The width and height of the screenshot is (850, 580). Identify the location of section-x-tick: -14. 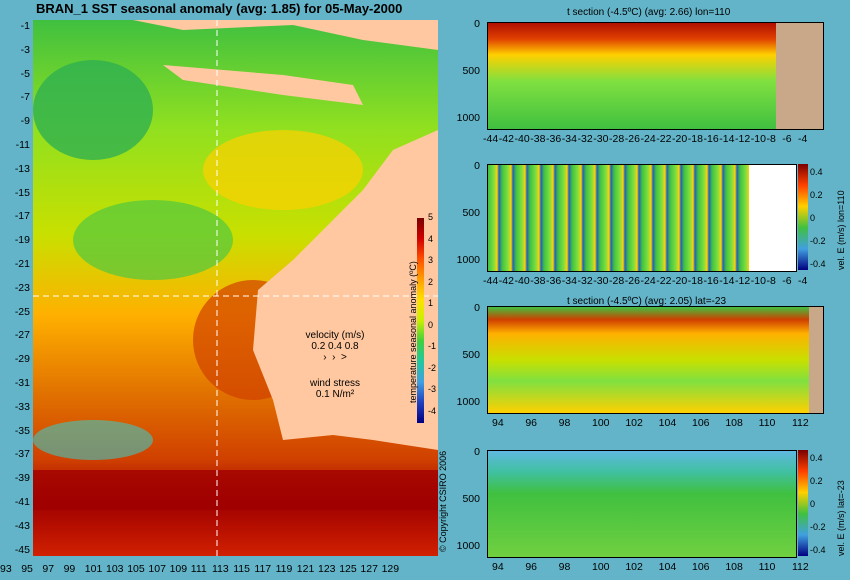
(727, 281).